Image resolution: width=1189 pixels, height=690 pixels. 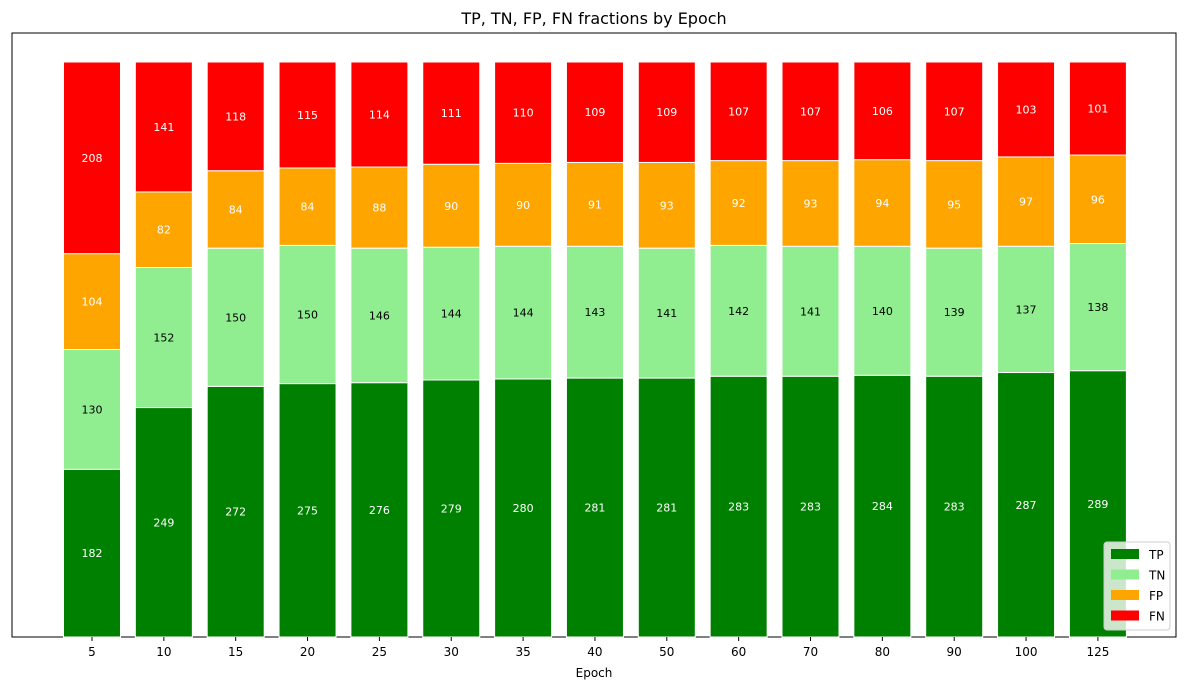 I want to click on data-label-tp-100: 287, so click(x=1026, y=505).